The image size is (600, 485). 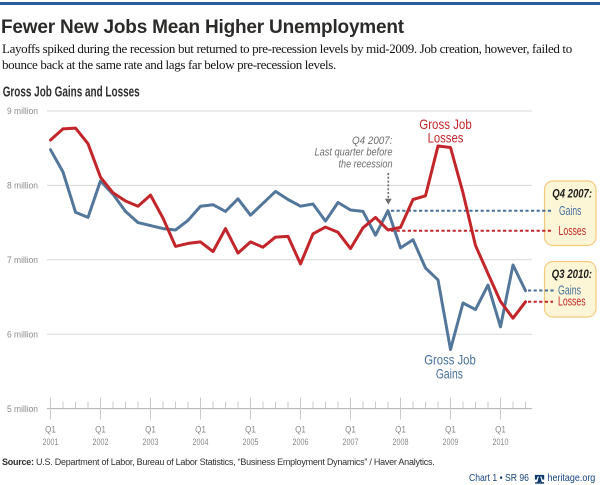 I want to click on svg-text: the recession, so click(x=366, y=165).